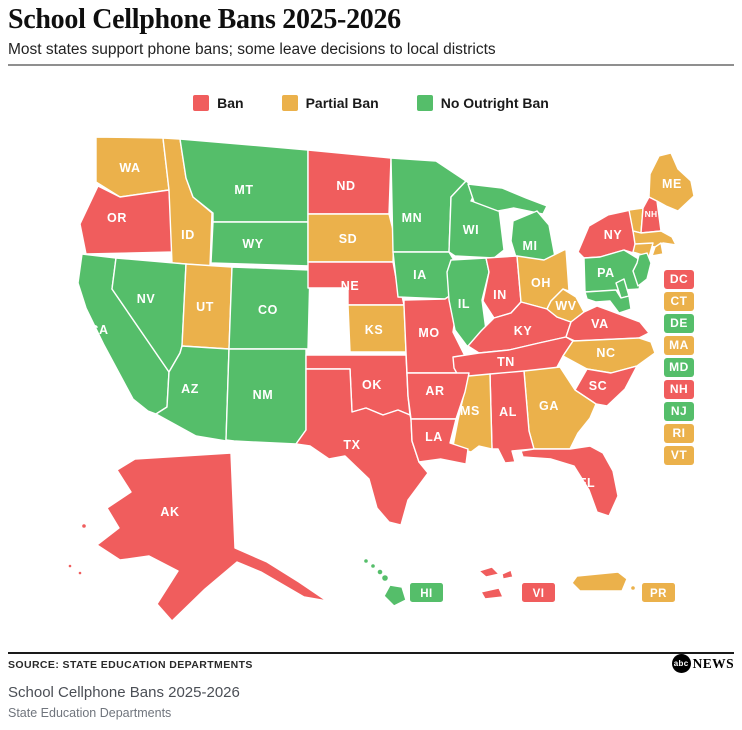 The height and width of the screenshot is (730, 742). What do you see at coordinates (146, 299) in the screenshot?
I see `state-label-NV: NV` at bounding box center [146, 299].